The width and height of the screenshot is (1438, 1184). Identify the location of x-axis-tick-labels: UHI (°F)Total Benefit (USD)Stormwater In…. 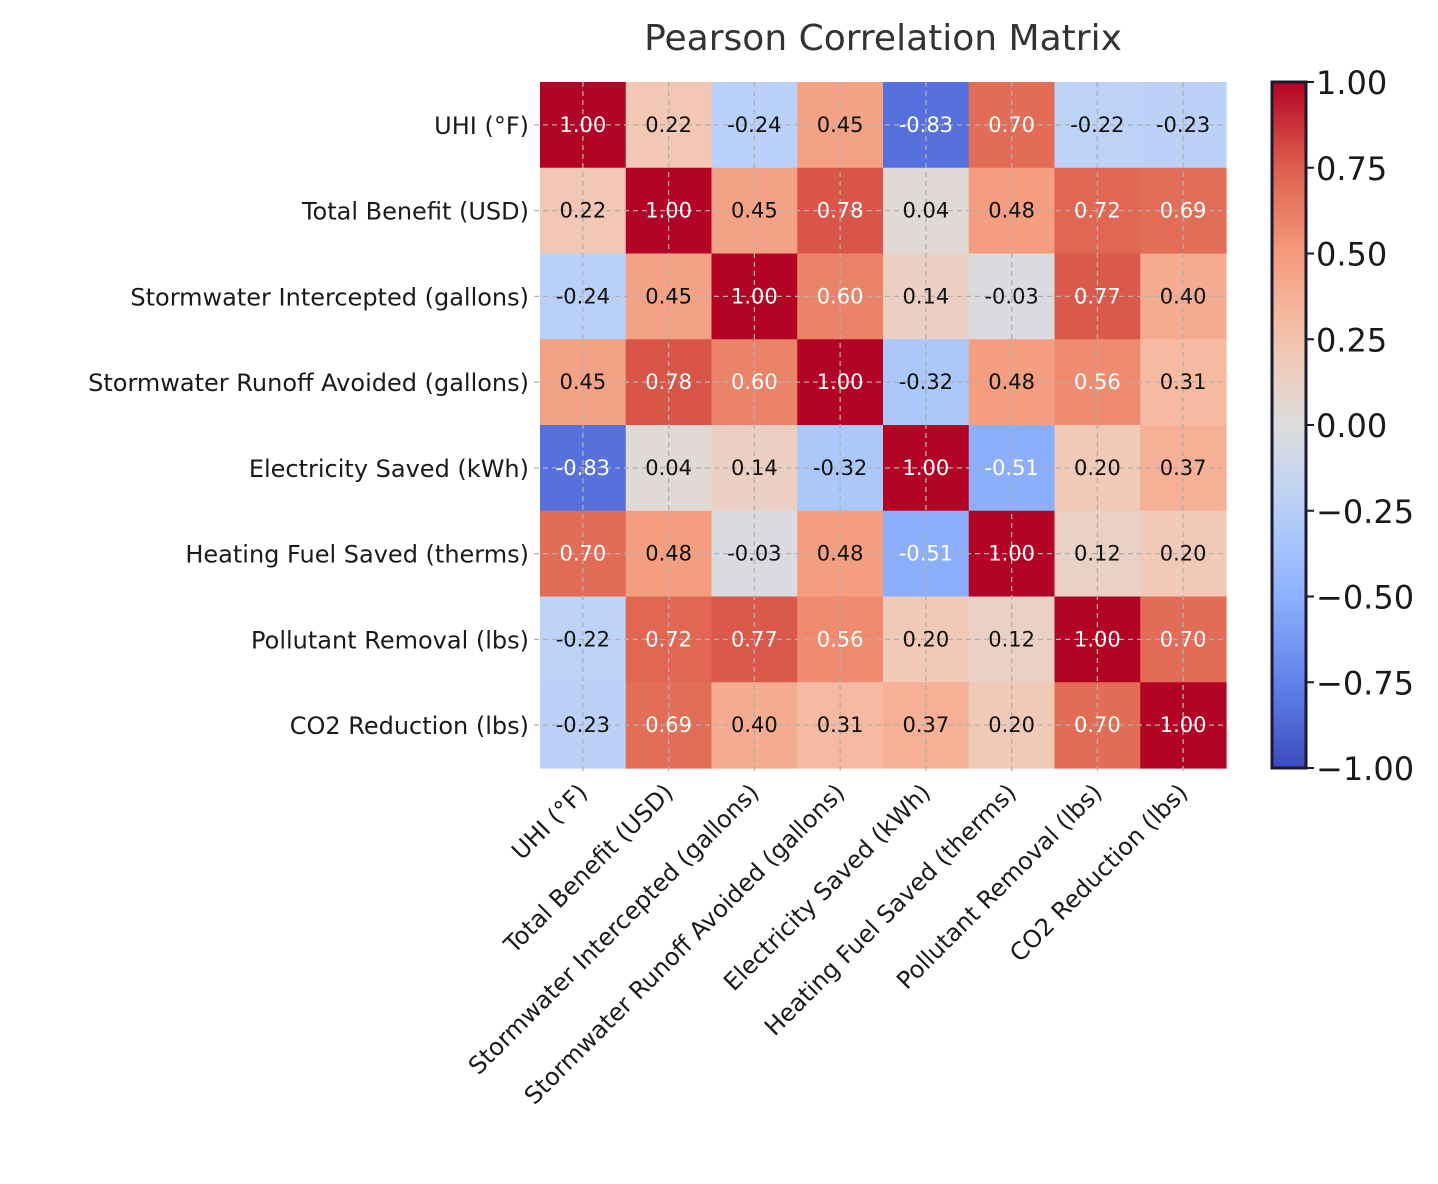
(828, 944).